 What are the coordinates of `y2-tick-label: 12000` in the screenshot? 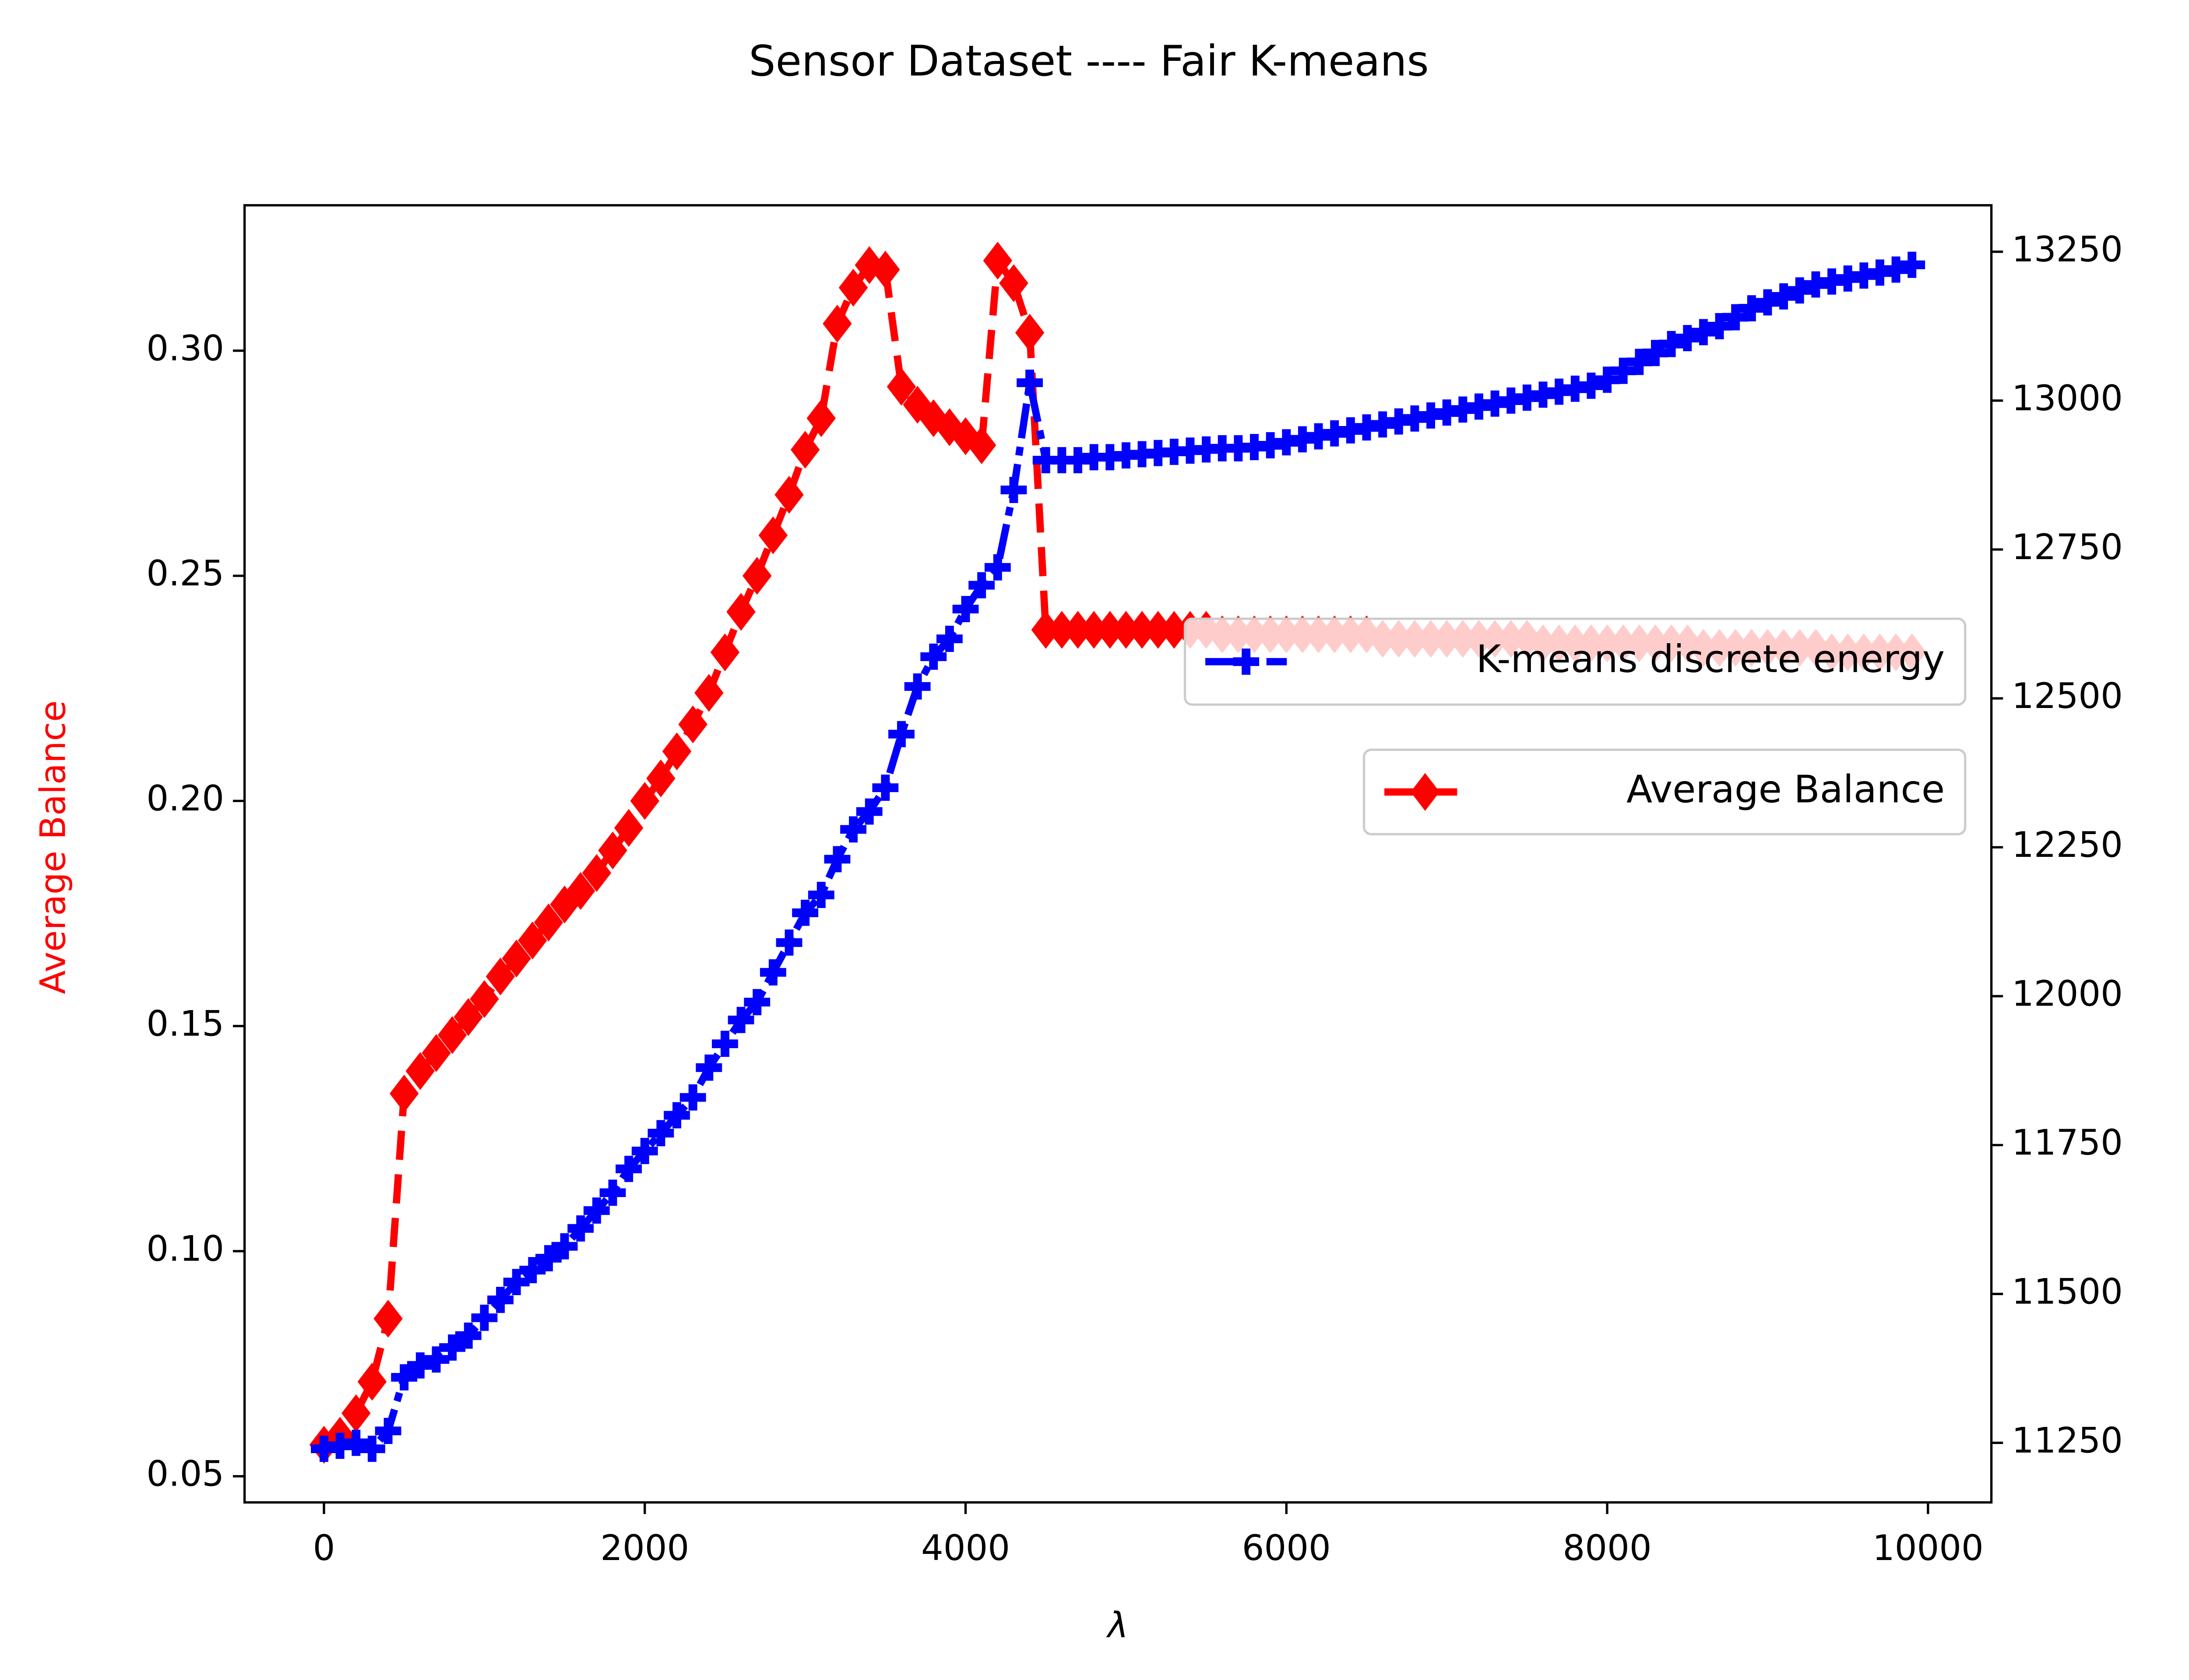 It's located at (2067, 994).